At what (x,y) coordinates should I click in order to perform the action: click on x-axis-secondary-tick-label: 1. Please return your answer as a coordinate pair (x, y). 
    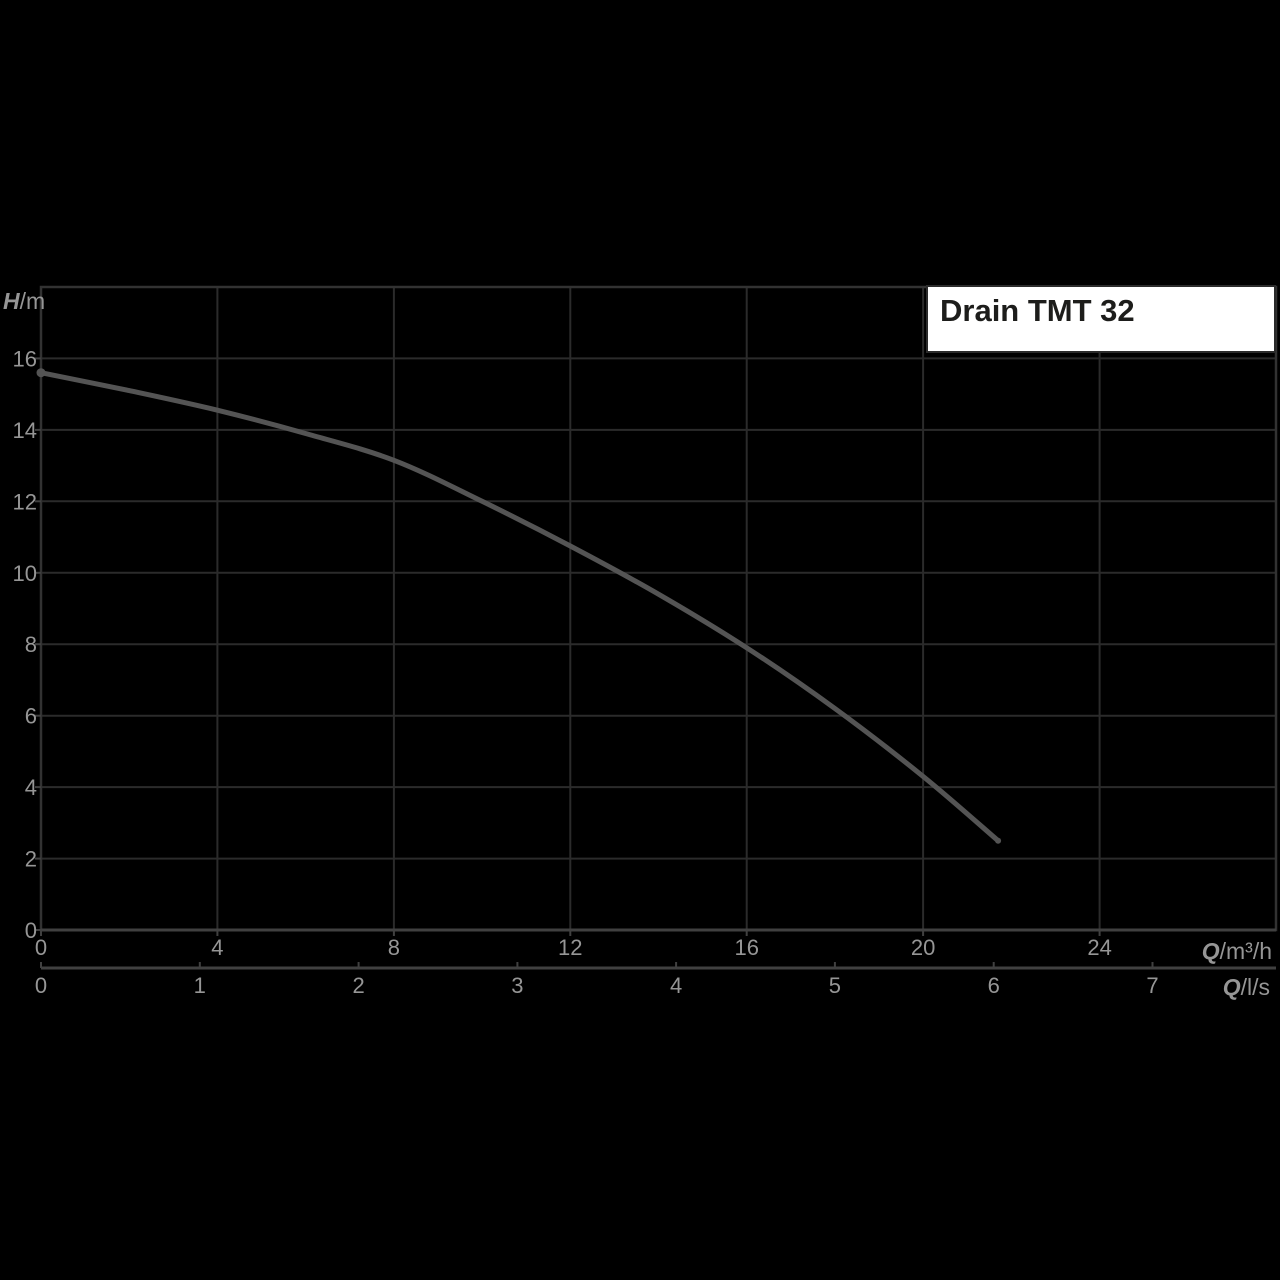
    Looking at the image, I should click on (200, 985).